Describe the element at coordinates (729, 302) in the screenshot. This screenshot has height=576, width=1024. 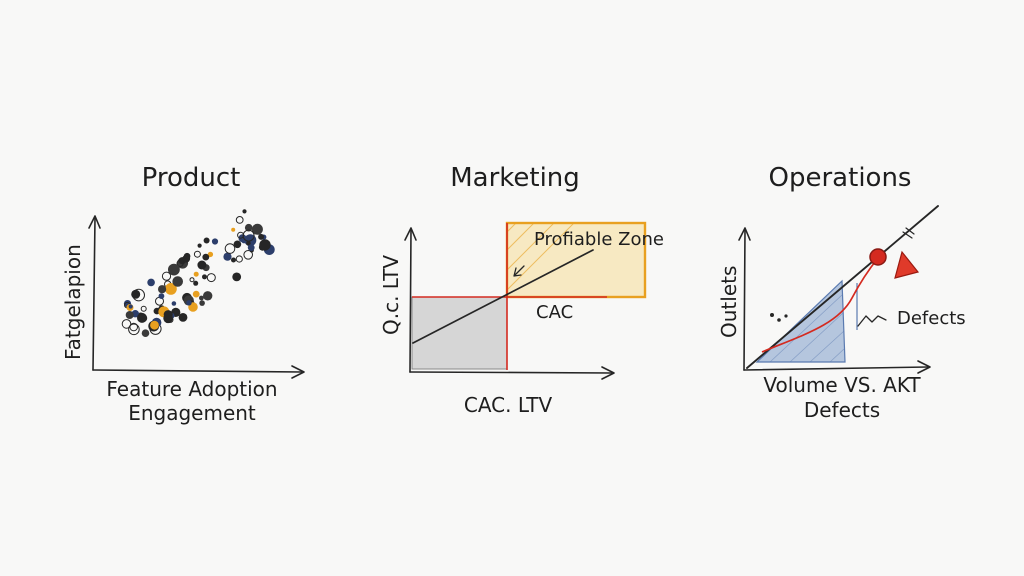
I see `operations-y-label: Outlets` at that location.